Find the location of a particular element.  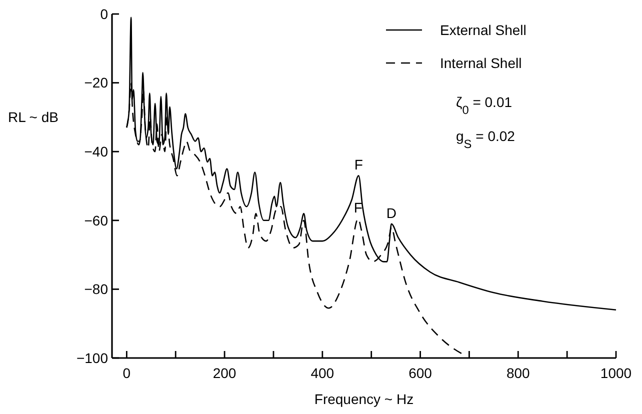

x-tick-label: 400 is located at coordinates (322, 373).